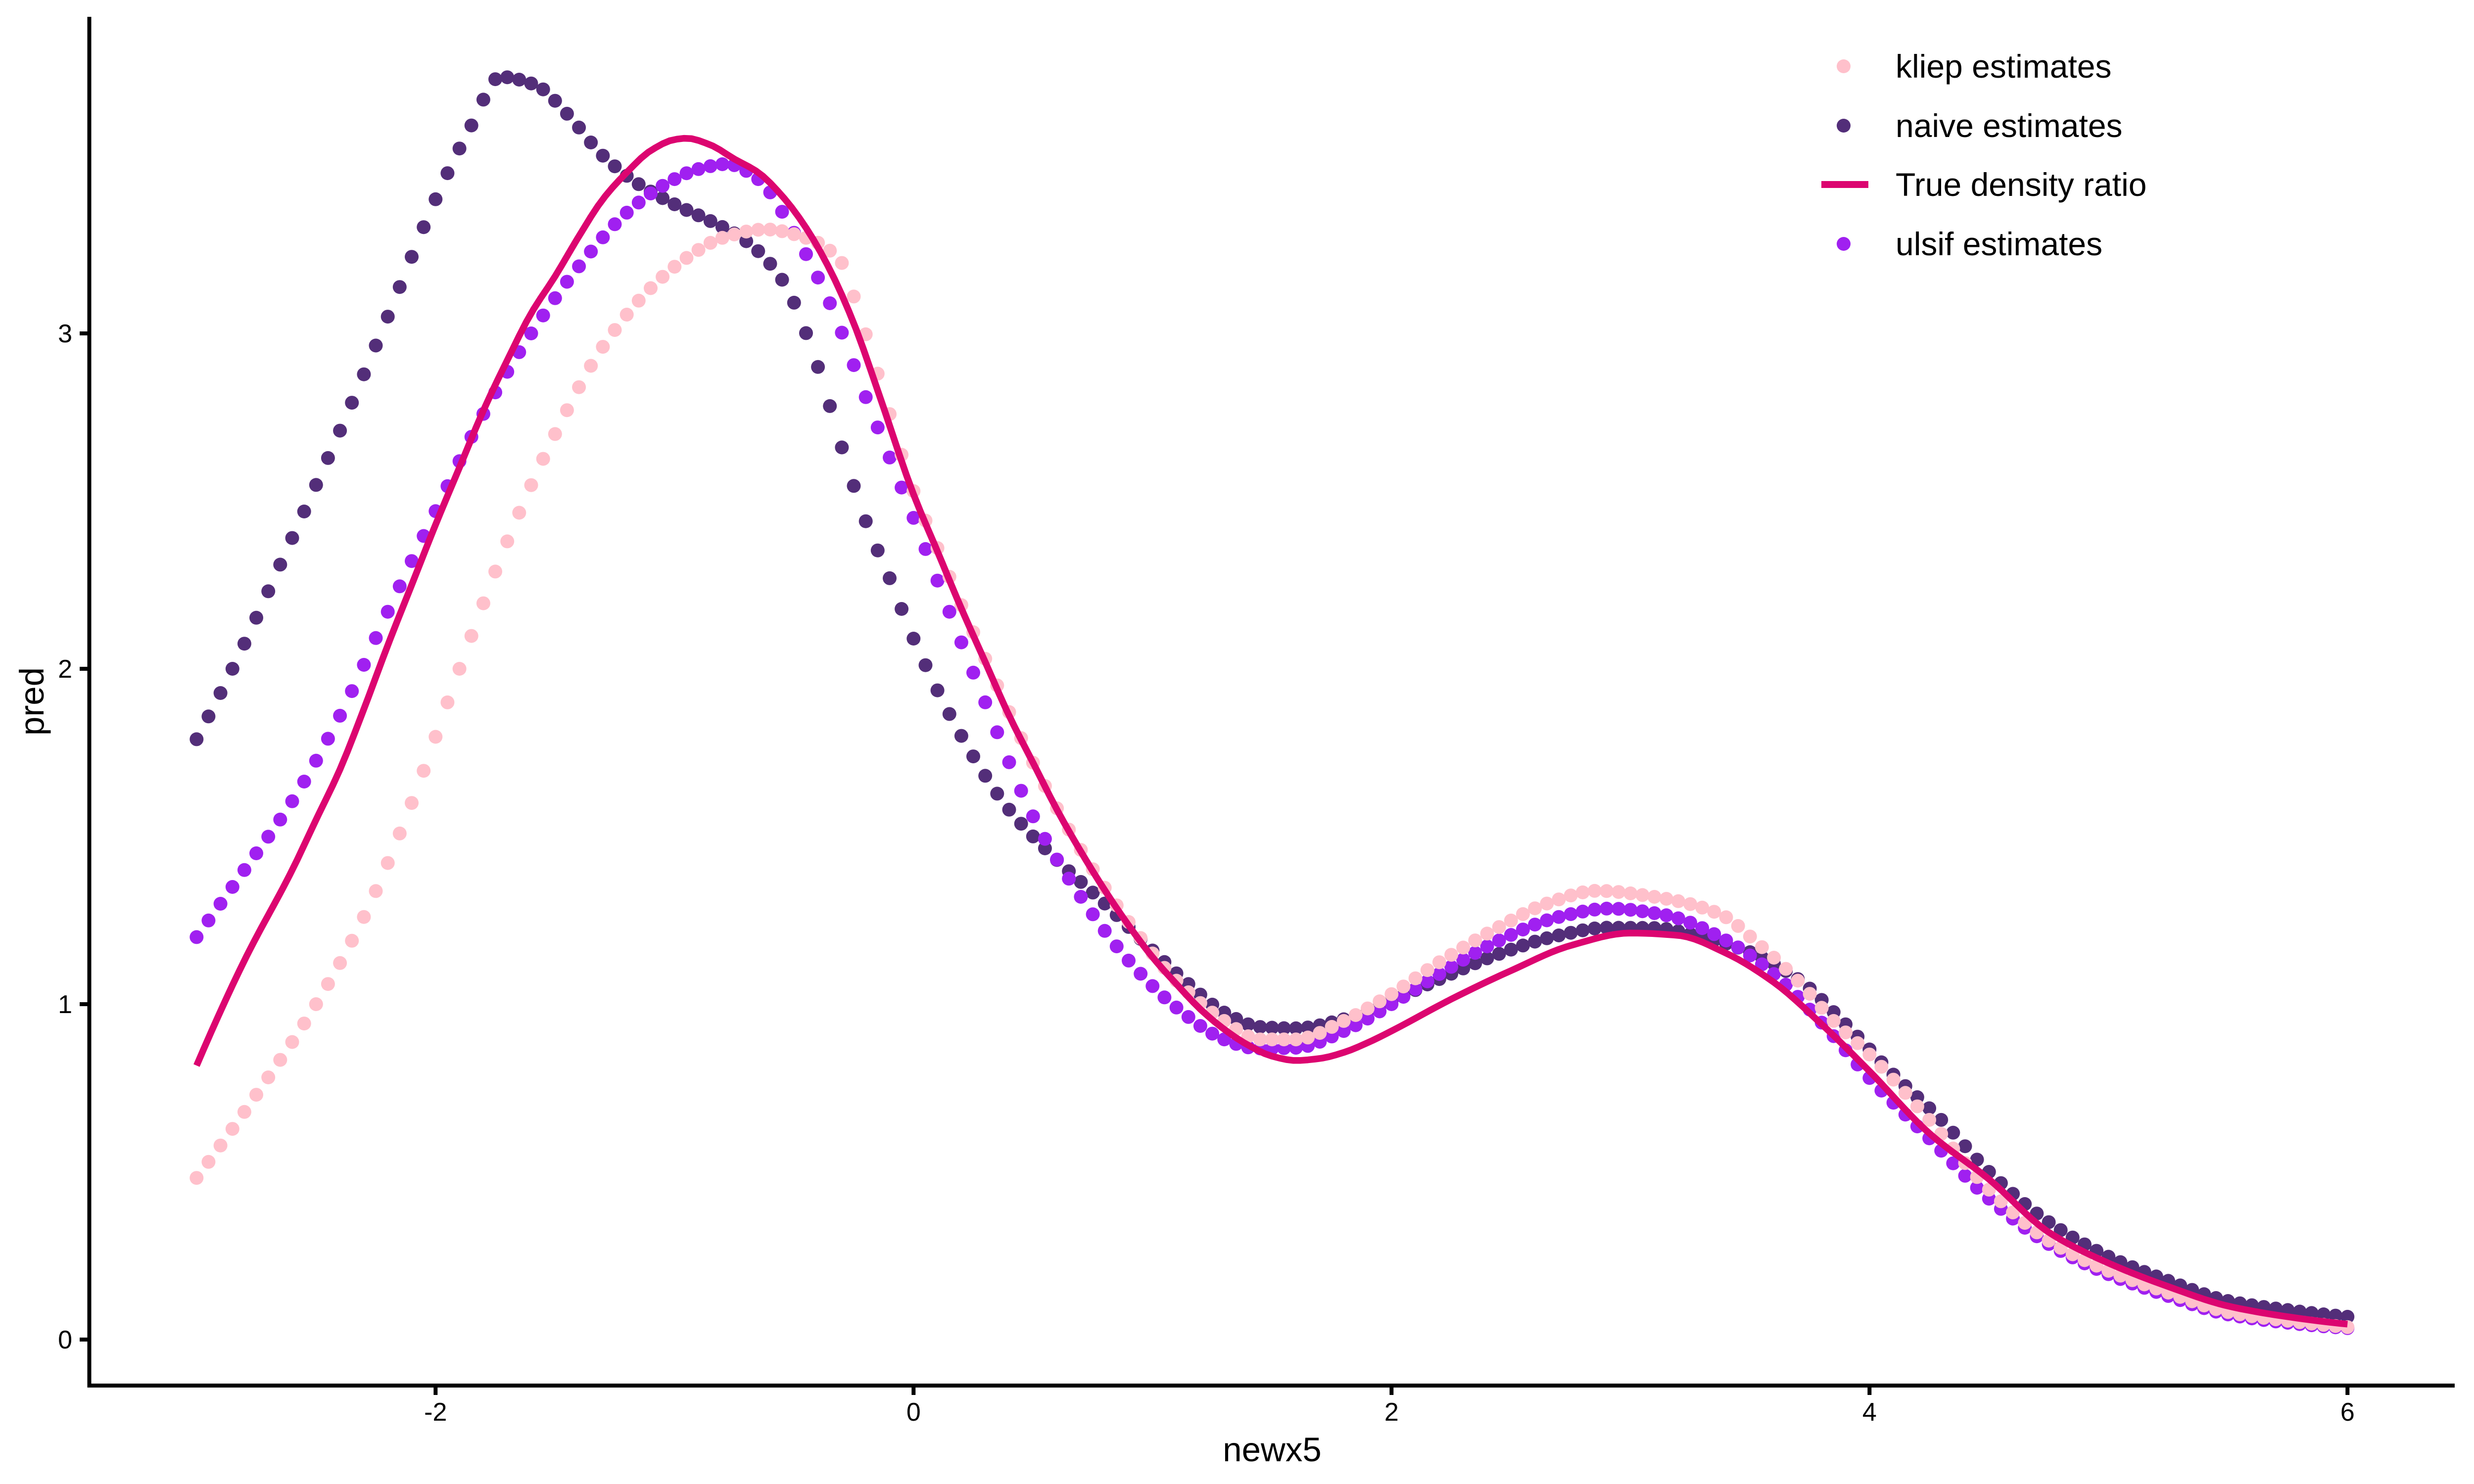 The height and width of the screenshot is (1484, 2474). Describe the element at coordinates (2348, 1412) in the screenshot. I see `svg-text: 6` at that location.